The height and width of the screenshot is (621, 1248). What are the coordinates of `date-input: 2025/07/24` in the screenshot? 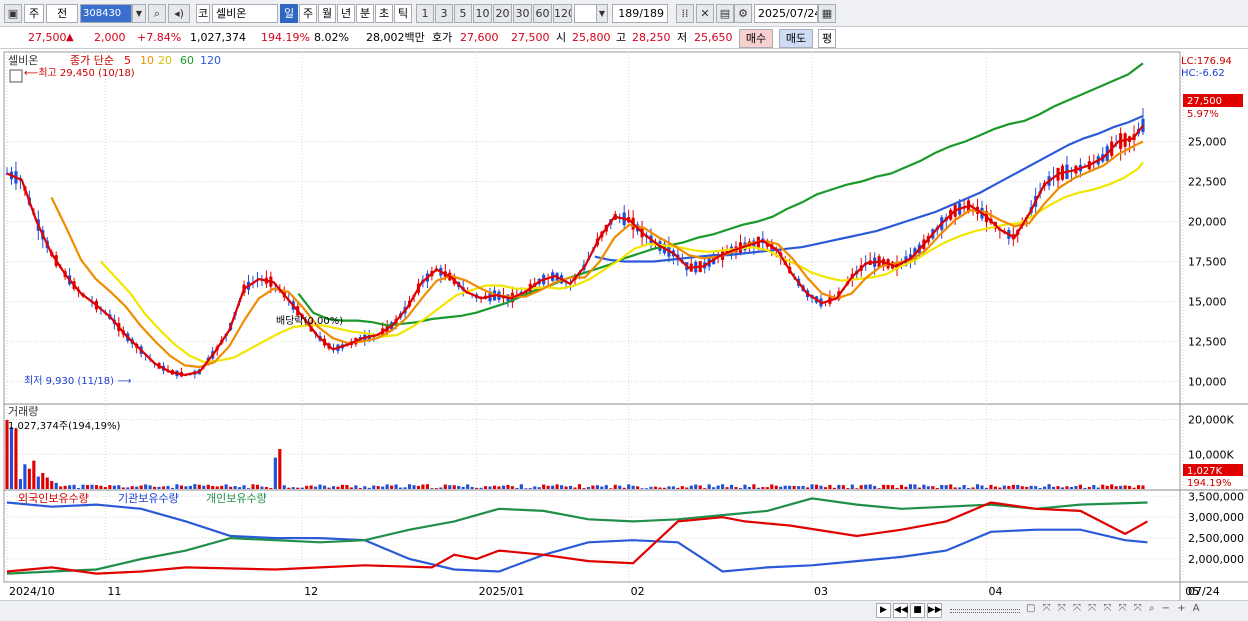 It's located at (786, 13).